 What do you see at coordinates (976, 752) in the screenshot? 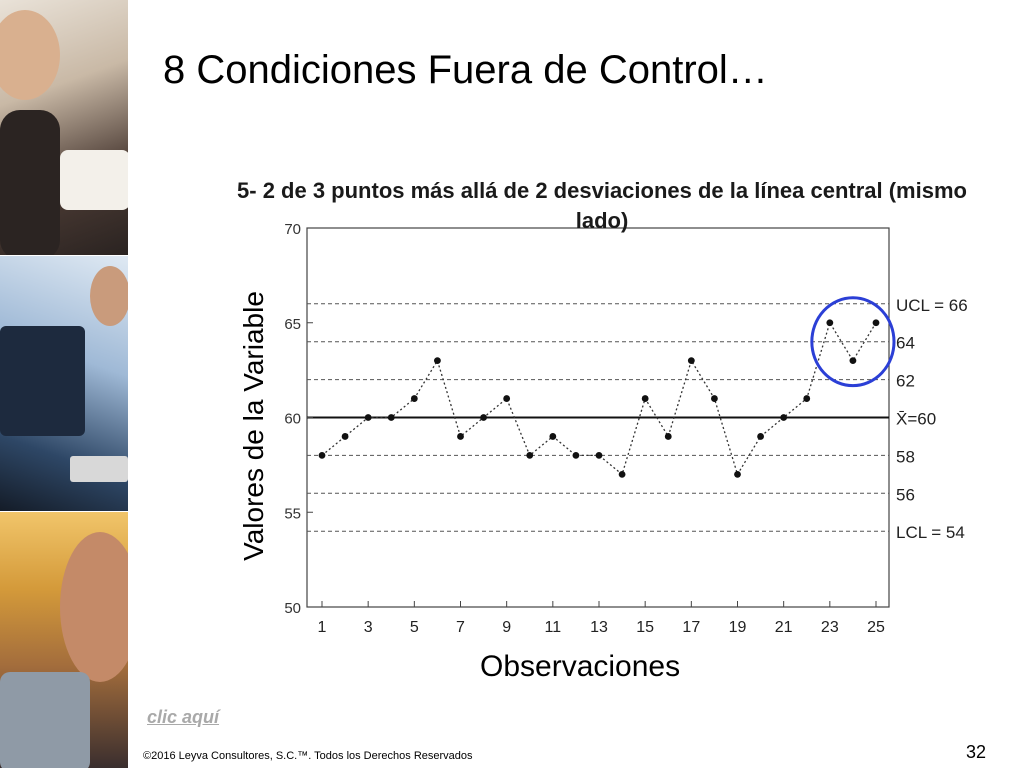
I see `page-number: 32` at bounding box center [976, 752].